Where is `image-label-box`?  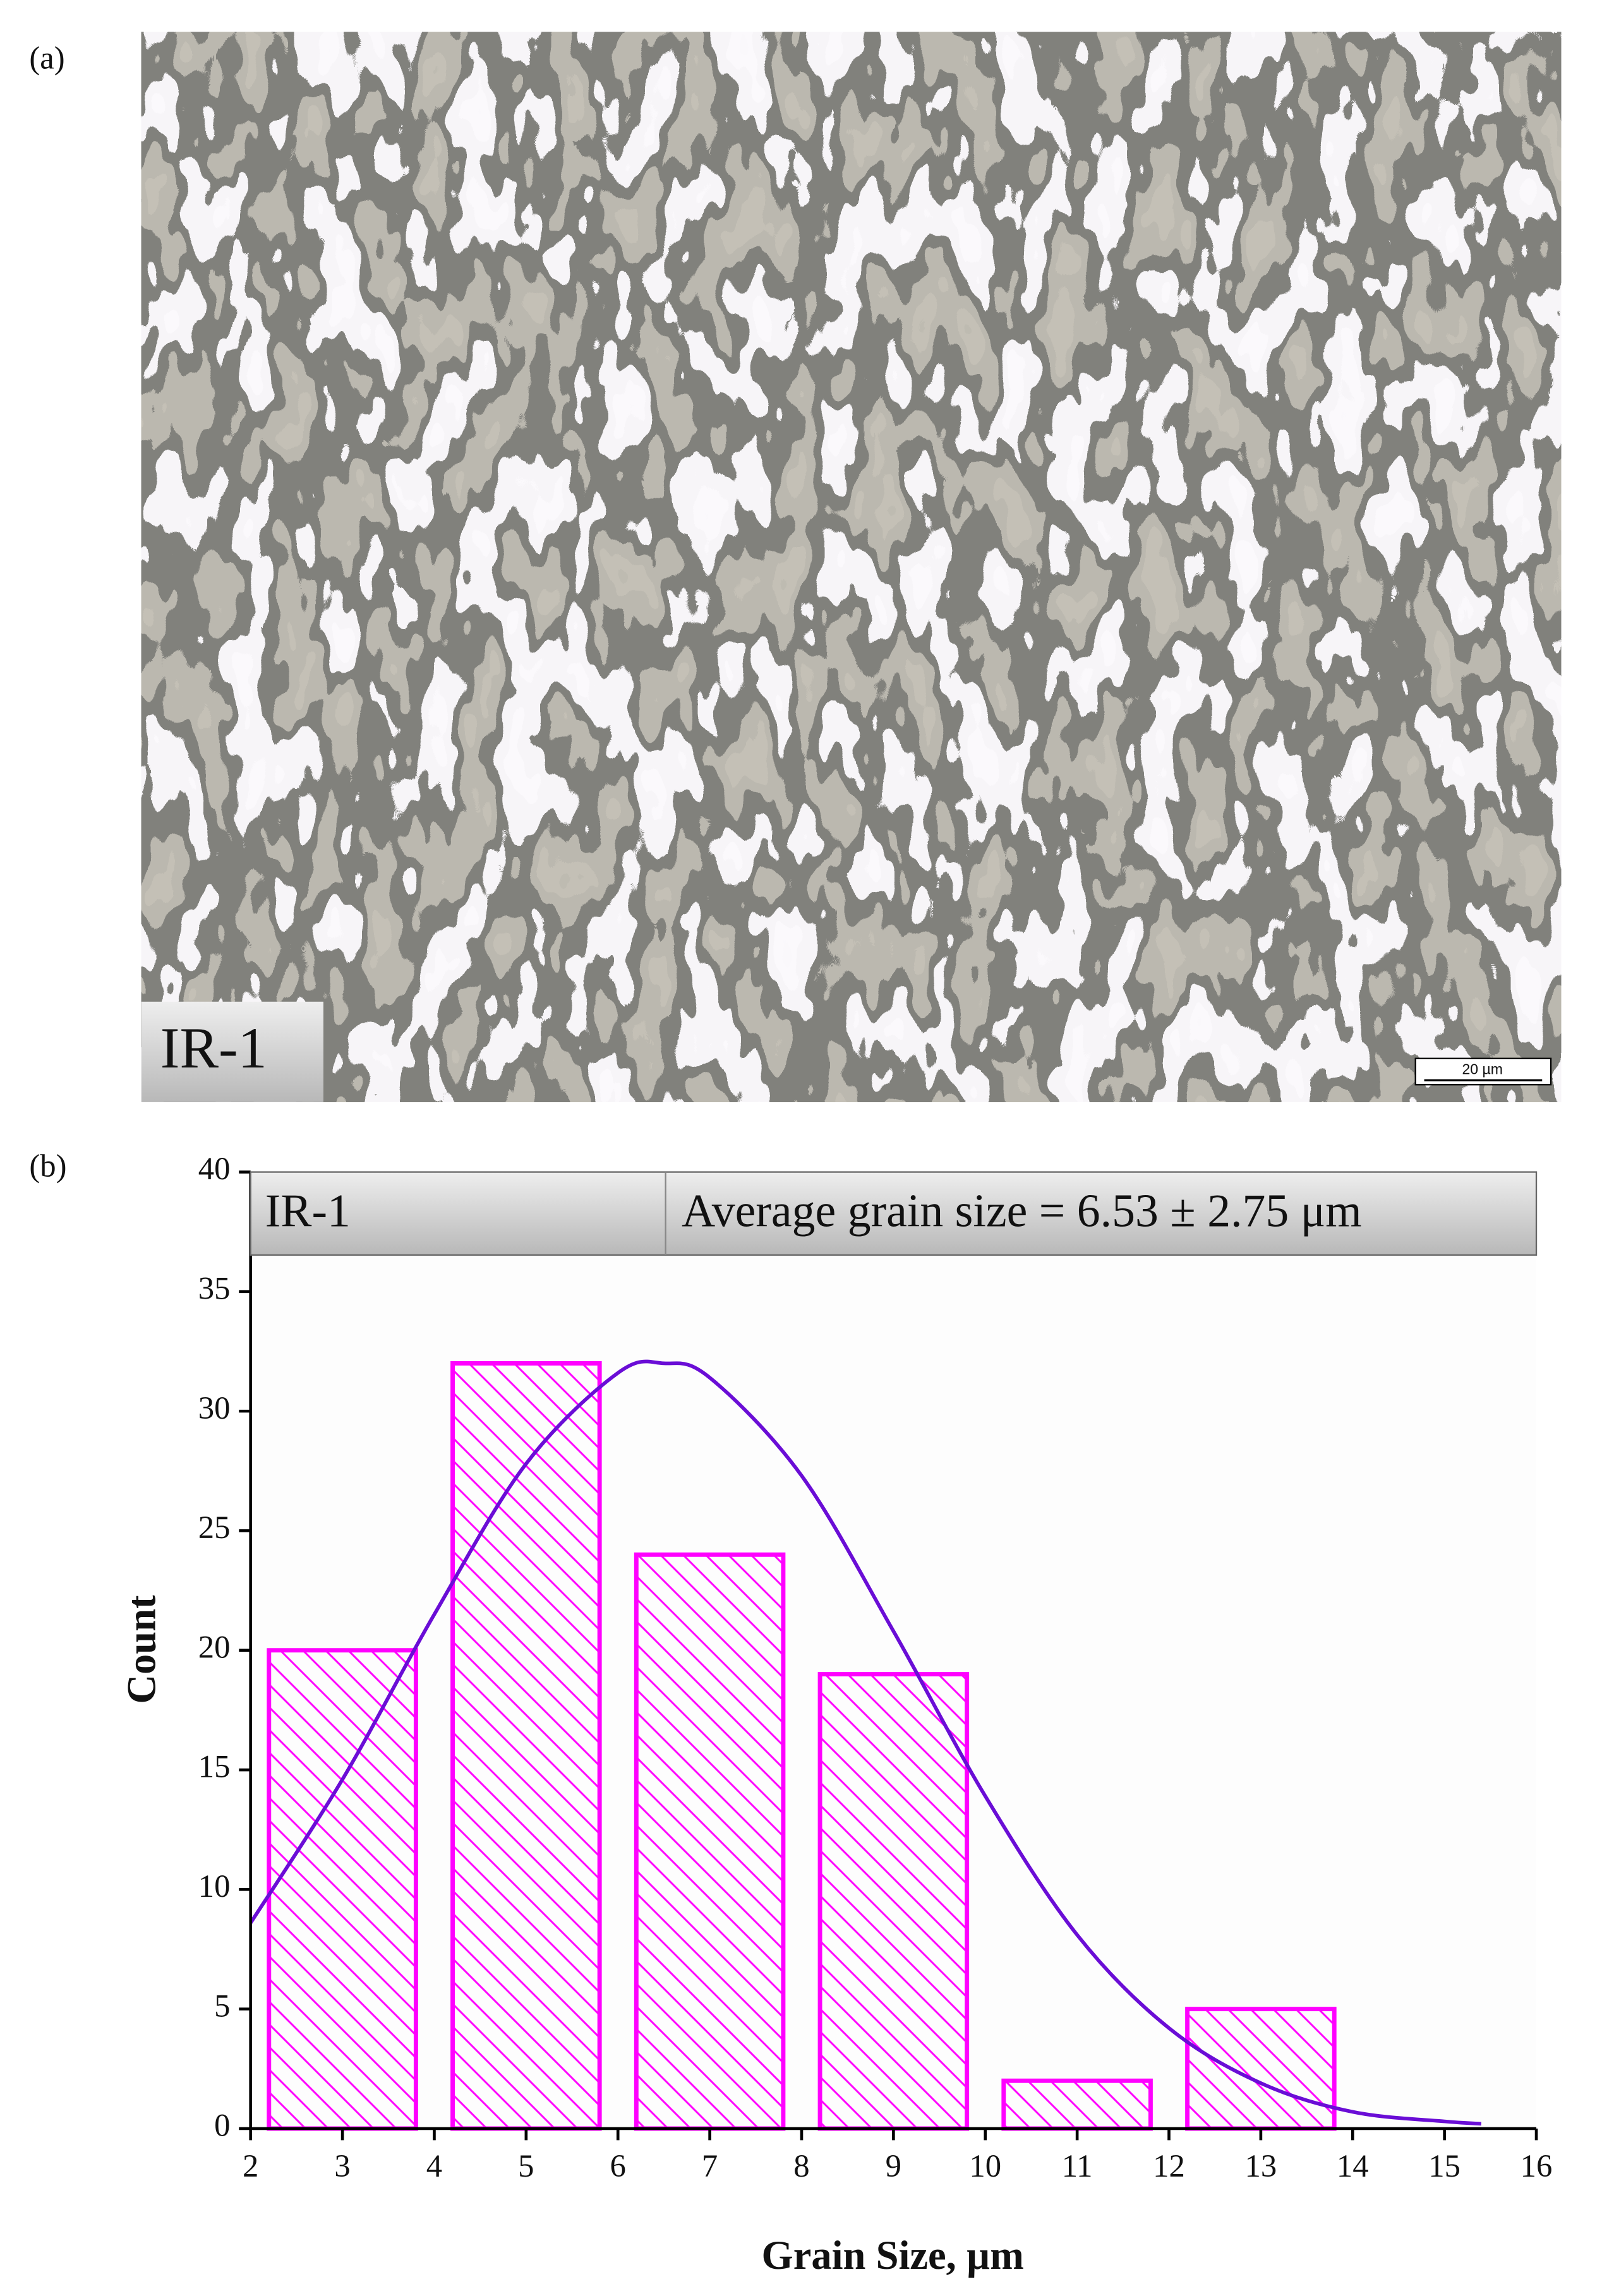
image-label-box is located at coordinates (232, 1051).